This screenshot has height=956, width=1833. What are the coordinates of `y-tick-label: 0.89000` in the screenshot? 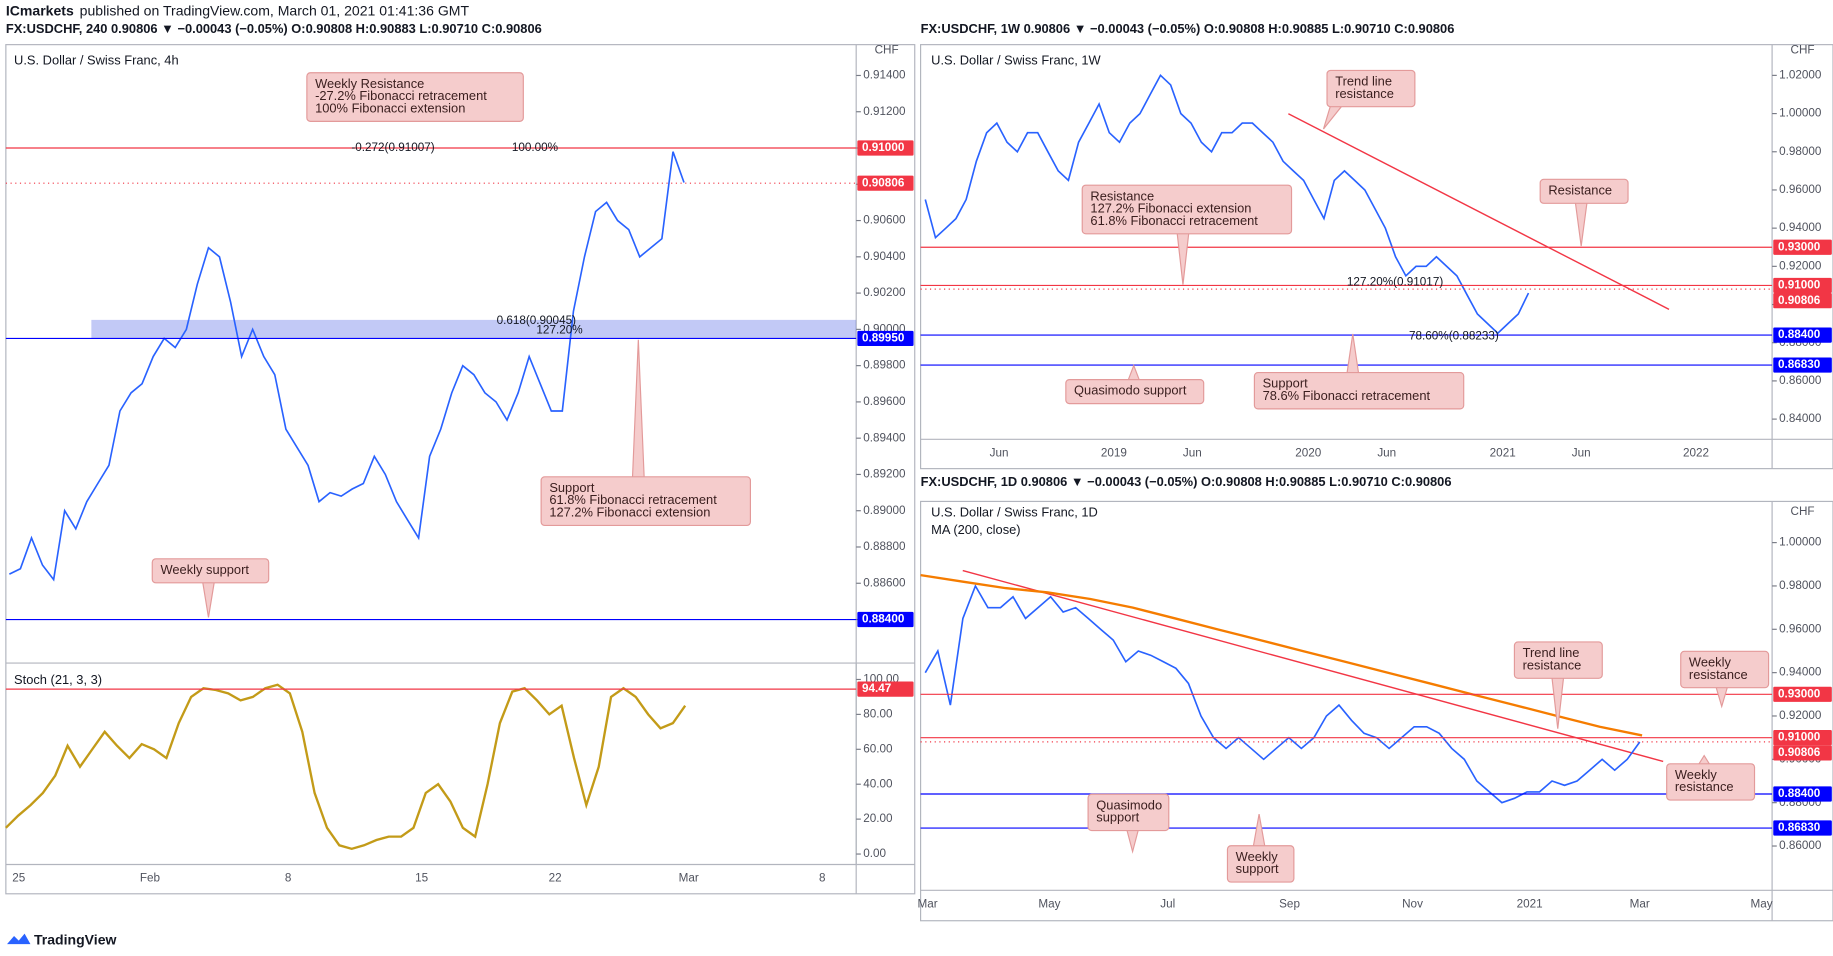 It's located at (884, 510).